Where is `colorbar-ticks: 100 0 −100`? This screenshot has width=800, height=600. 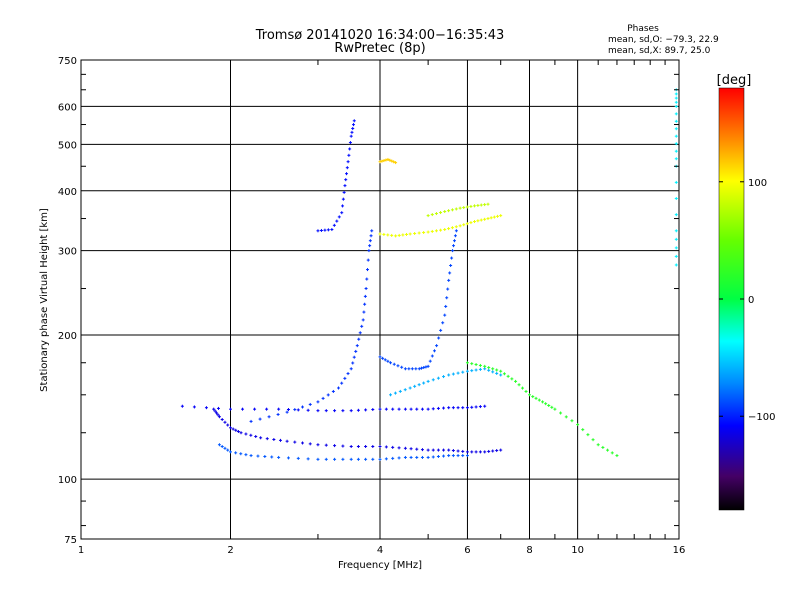 colorbar-ticks: 100 0 −100 is located at coordinates (747, 300).